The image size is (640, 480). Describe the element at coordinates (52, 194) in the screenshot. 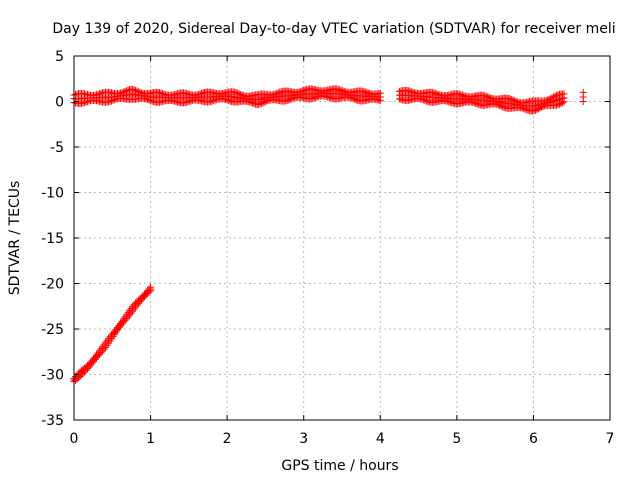

I see `y-tick-label: -10` at that location.